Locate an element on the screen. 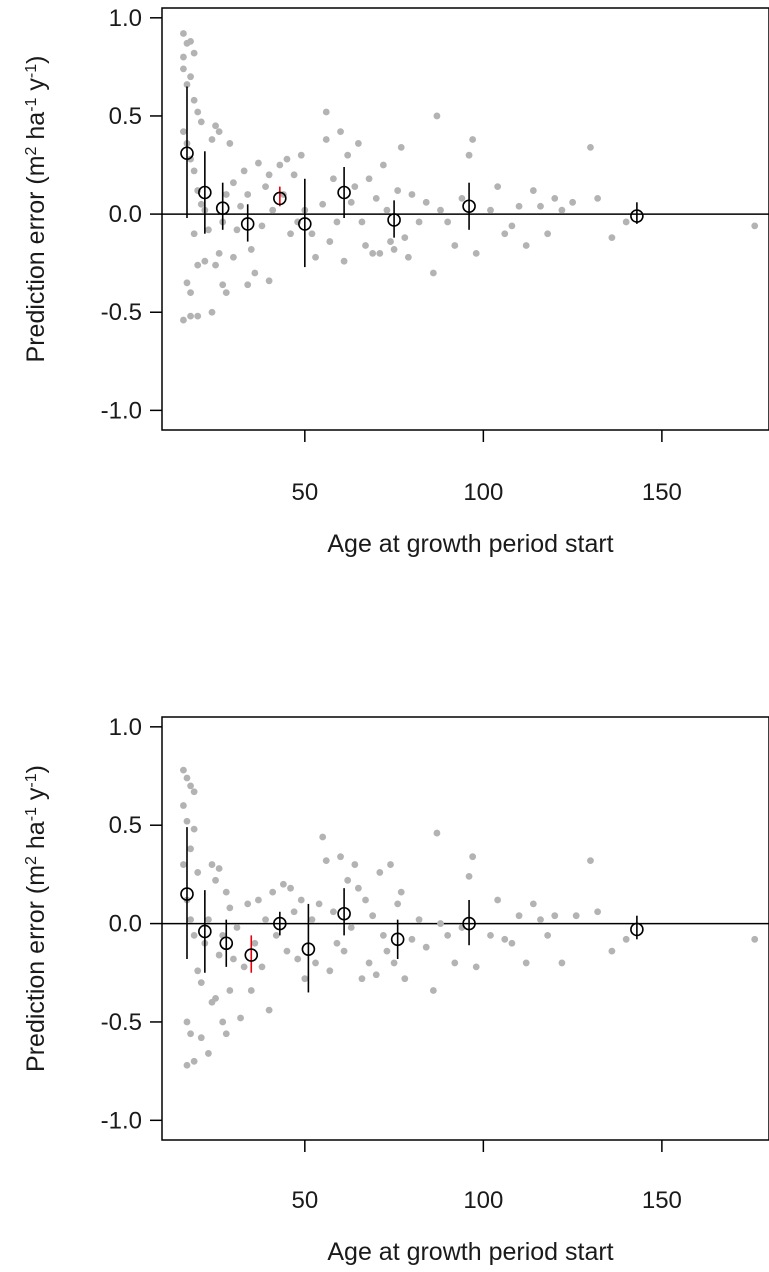  y-axis-title-part: ha is located at coordinates (36, 838).